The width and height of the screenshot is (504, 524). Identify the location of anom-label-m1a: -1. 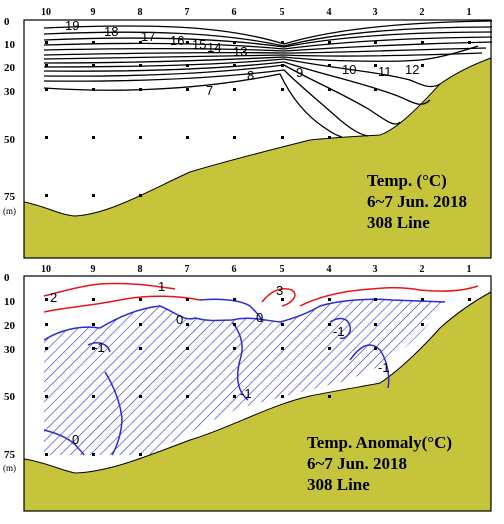
(99, 347).